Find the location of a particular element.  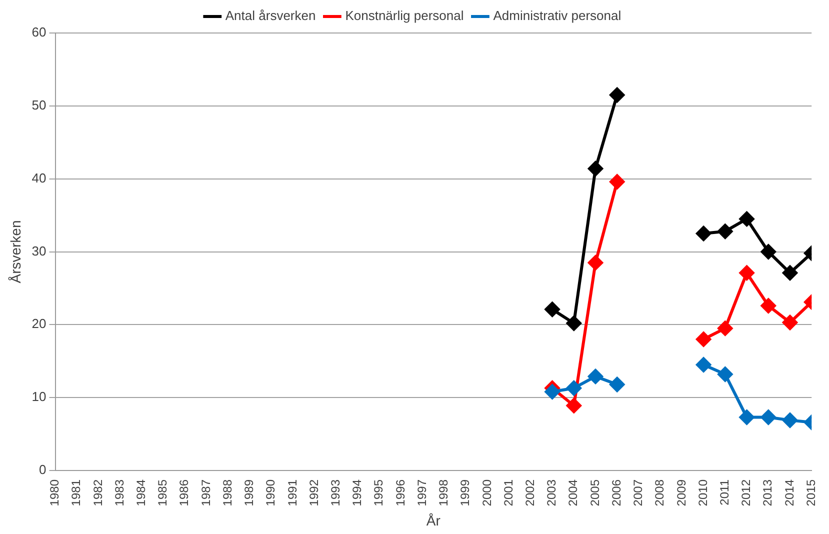

x-tick-label: 1980 is located at coordinates (55, 492).